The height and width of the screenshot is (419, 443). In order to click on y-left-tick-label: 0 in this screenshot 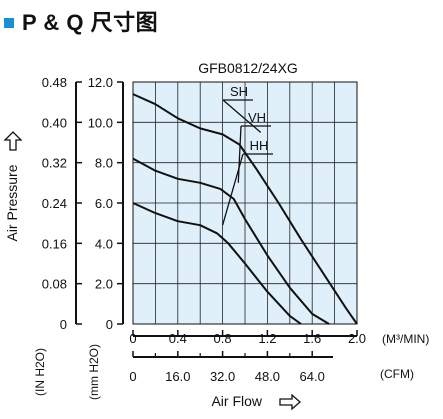, I will do `click(63, 324)`.